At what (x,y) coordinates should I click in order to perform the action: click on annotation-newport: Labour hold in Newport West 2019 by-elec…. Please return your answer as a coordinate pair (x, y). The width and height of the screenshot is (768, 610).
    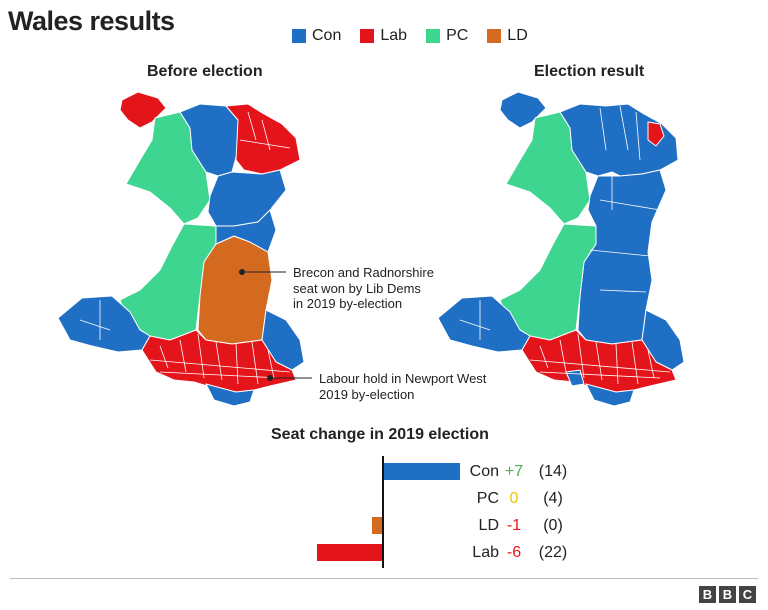
    Looking at the image, I should click on (402, 386).